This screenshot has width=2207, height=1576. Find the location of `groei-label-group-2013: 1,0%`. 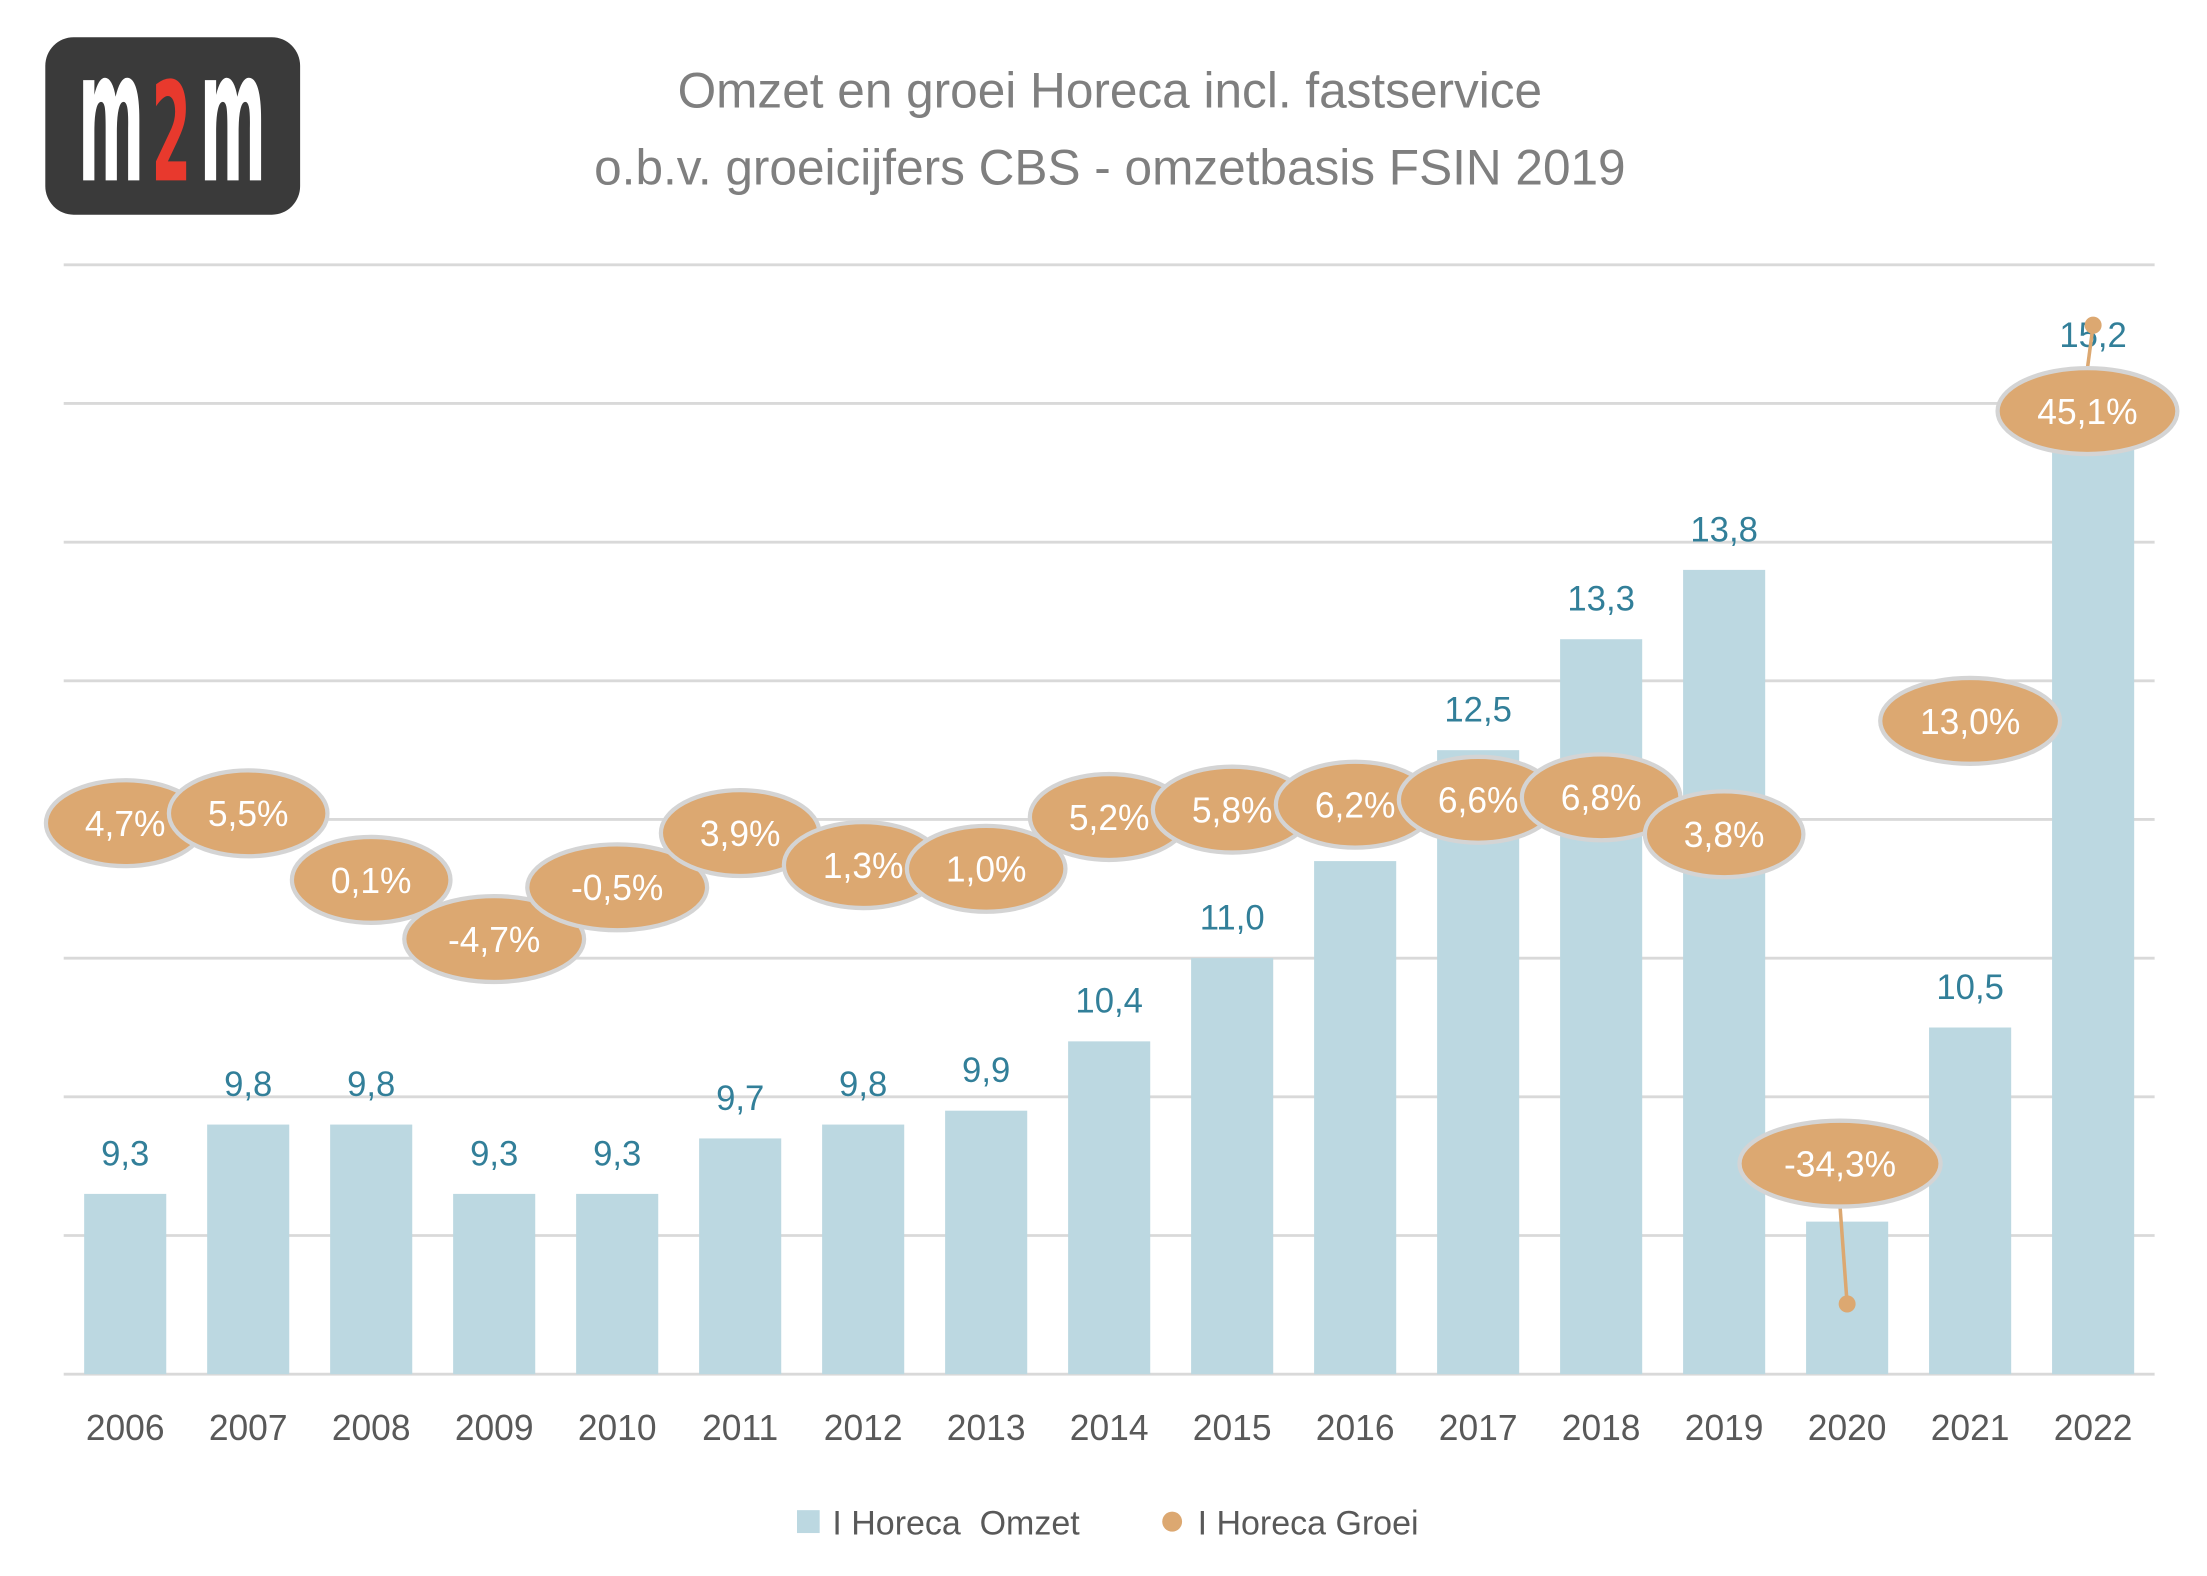

groei-label-group-2013: 1,0% is located at coordinates (986, 868).